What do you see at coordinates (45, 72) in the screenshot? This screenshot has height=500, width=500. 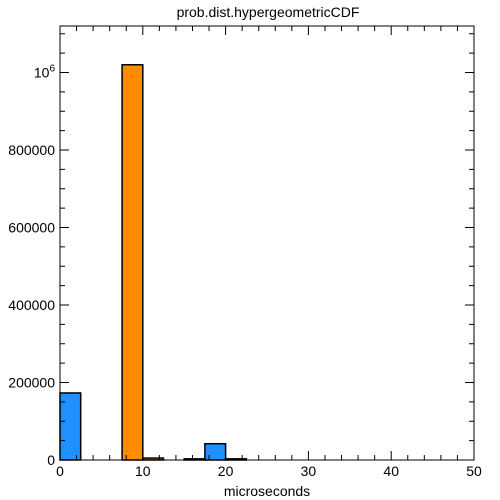 I see `y-tick-label: 106` at bounding box center [45, 72].